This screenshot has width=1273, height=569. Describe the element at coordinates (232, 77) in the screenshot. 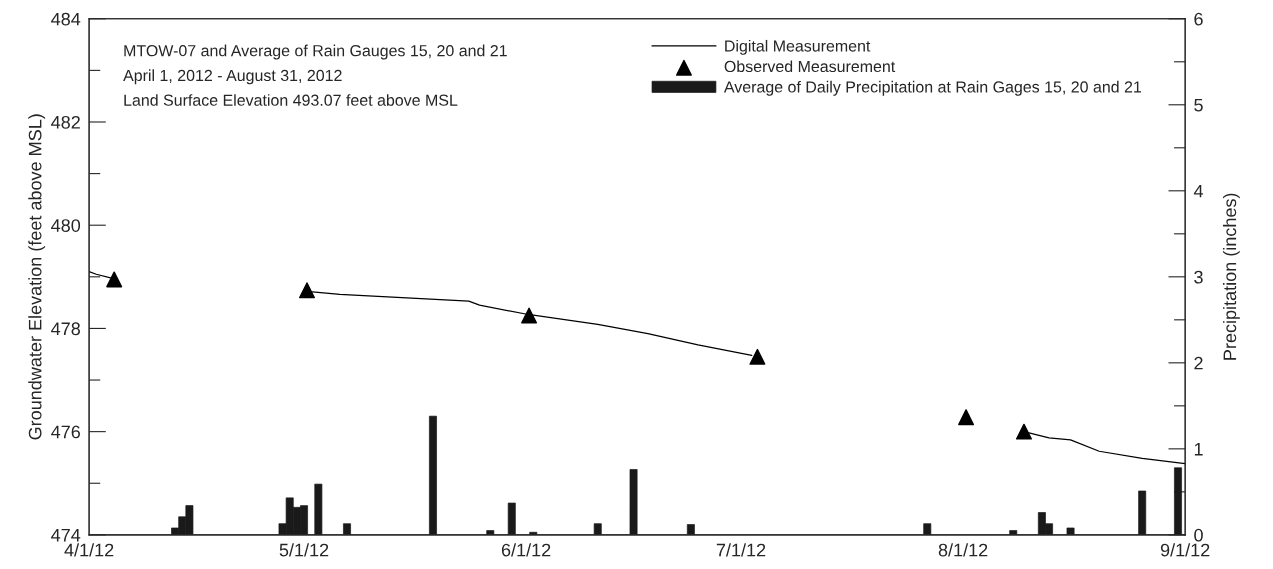

I see `annotation: April 1, 2012 - August 31, 2012` at that location.